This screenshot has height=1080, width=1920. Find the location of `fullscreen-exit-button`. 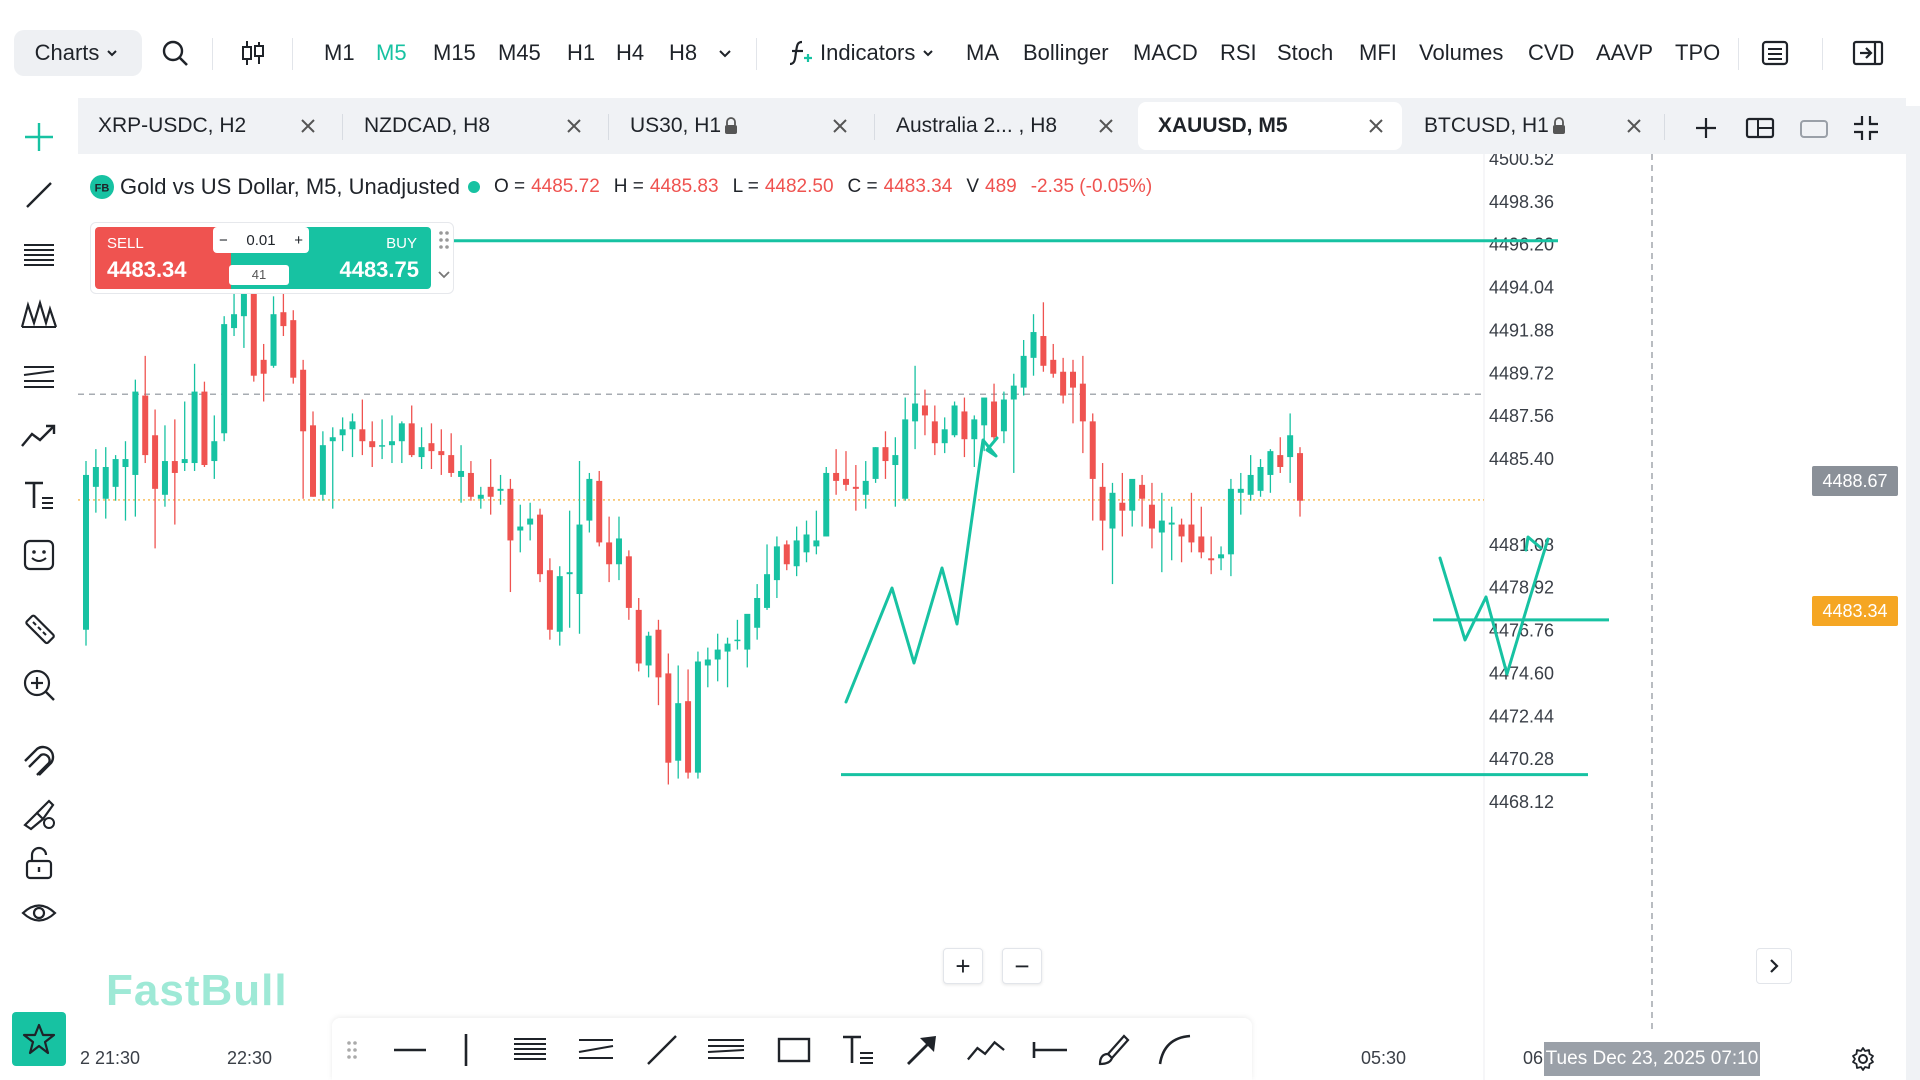

fullscreen-exit-button is located at coordinates (1866, 128).